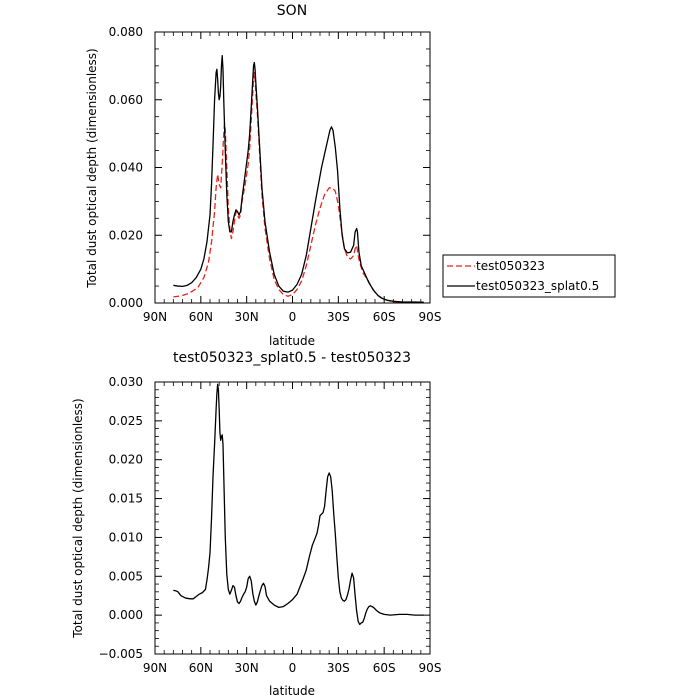 This screenshot has width=700, height=700. I want to click on bottom-panel-x-tick-label: 90S, so click(430, 668).